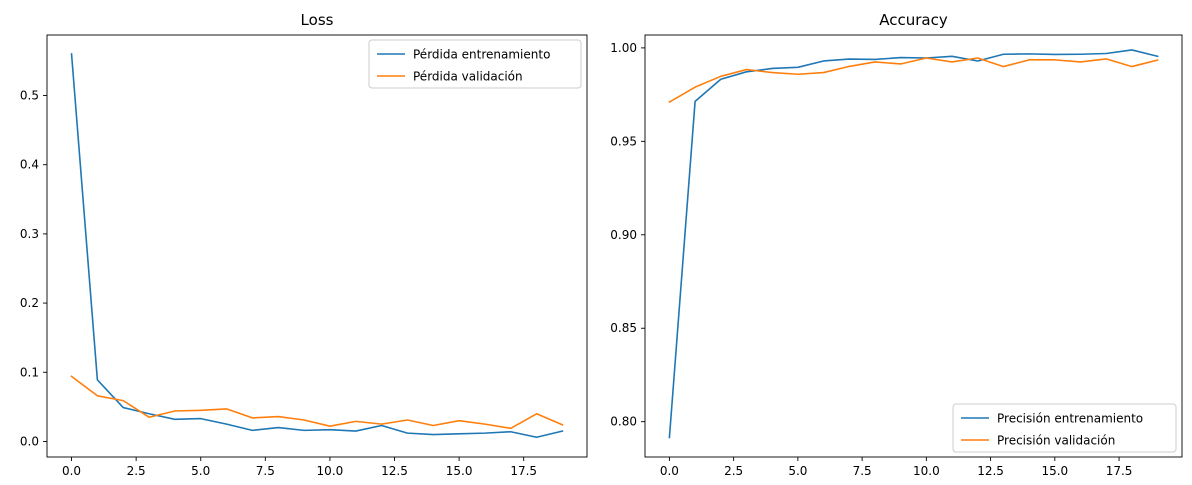 The width and height of the screenshot is (1192, 485). What do you see at coordinates (29, 303) in the screenshot?
I see `y-tick-label: 0.2` at bounding box center [29, 303].